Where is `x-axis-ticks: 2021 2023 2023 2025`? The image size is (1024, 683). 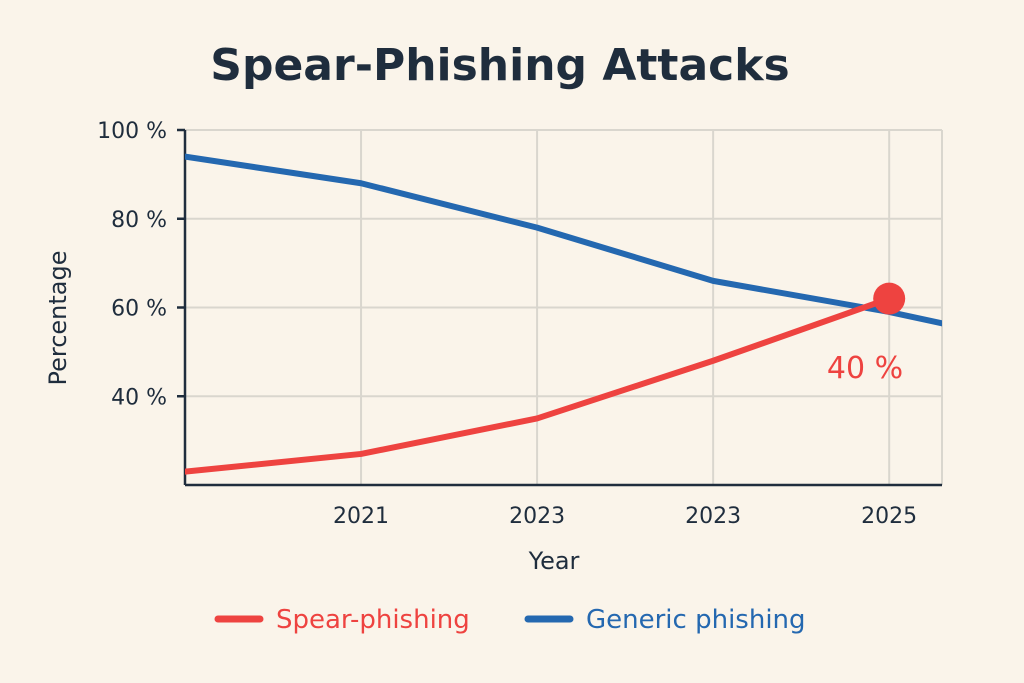 x-axis-ticks: 2021 2023 2023 2025 is located at coordinates (625, 516).